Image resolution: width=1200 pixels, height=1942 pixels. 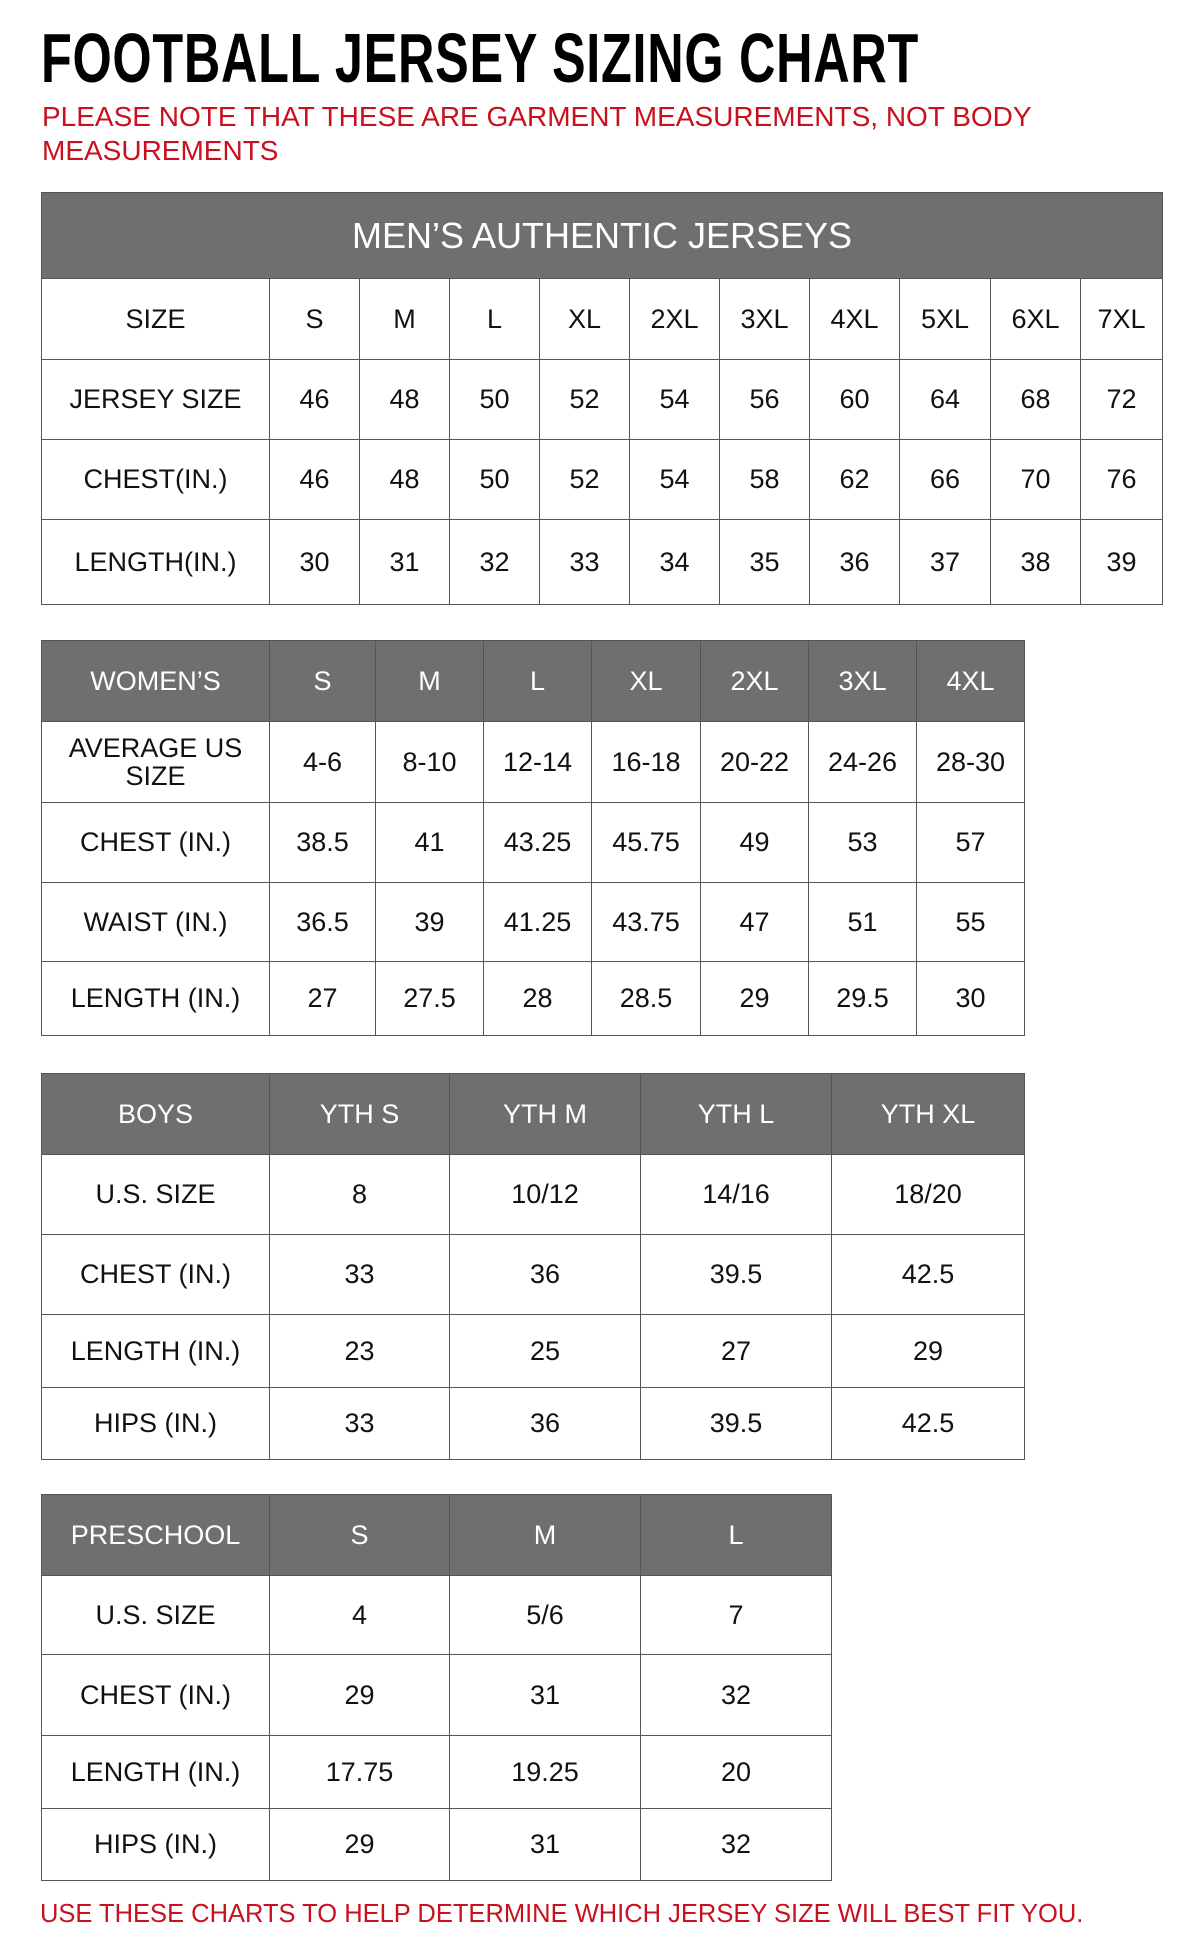 I want to click on measurement-value: 56, so click(x=764, y=399).